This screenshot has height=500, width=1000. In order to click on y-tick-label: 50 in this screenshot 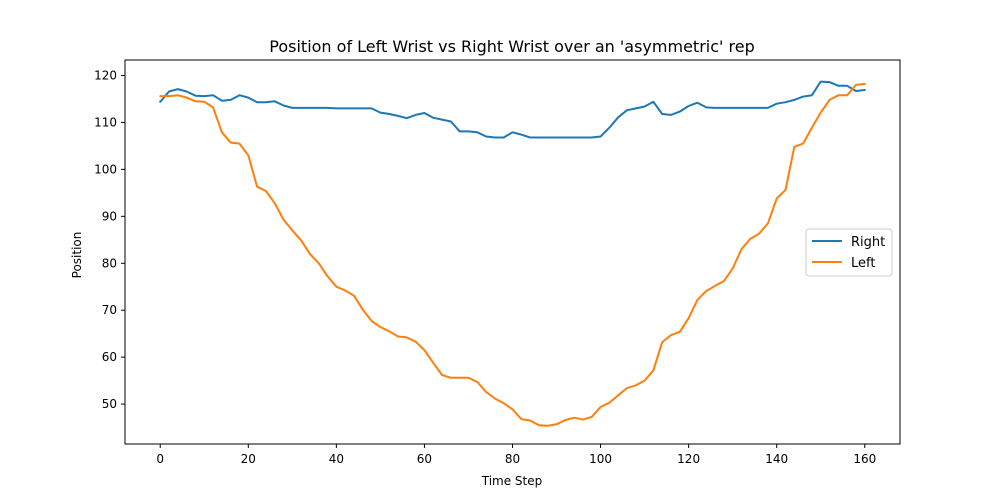, I will do `click(109, 404)`.